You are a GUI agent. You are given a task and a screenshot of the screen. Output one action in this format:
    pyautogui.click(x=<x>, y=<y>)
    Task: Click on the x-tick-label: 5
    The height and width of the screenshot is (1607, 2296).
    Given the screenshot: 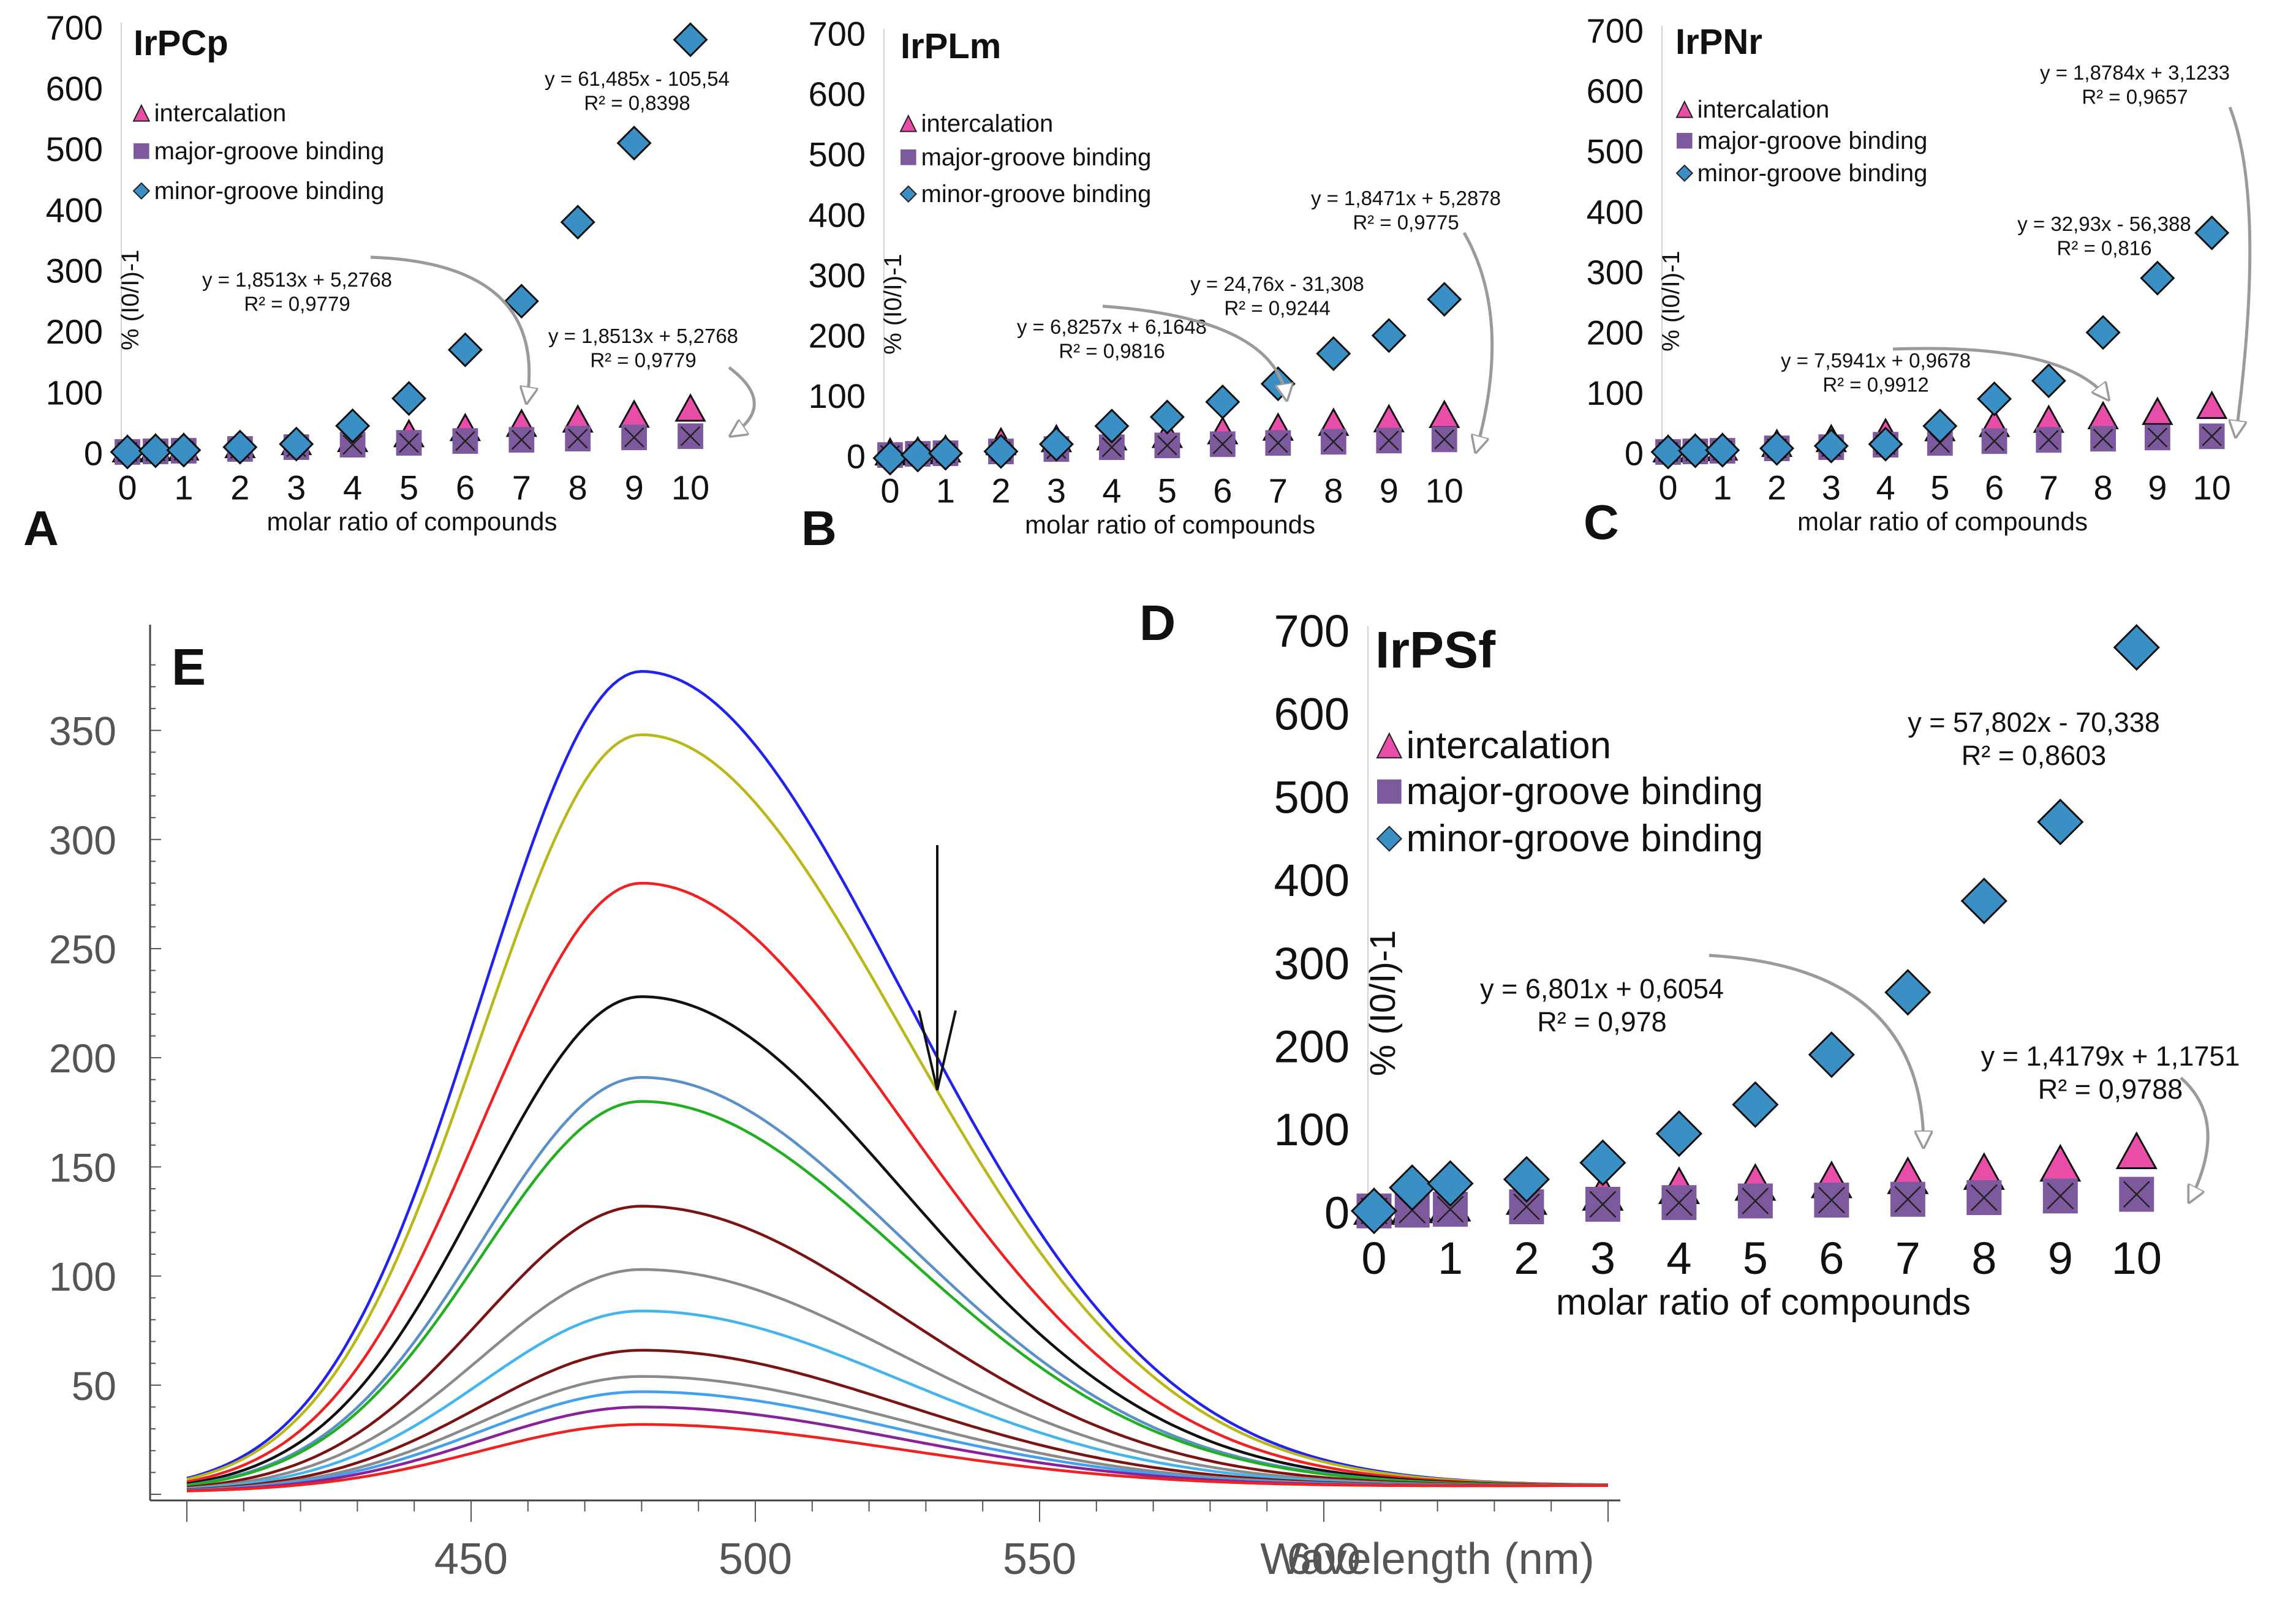 What is the action you would take?
    pyautogui.click(x=408, y=488)
    